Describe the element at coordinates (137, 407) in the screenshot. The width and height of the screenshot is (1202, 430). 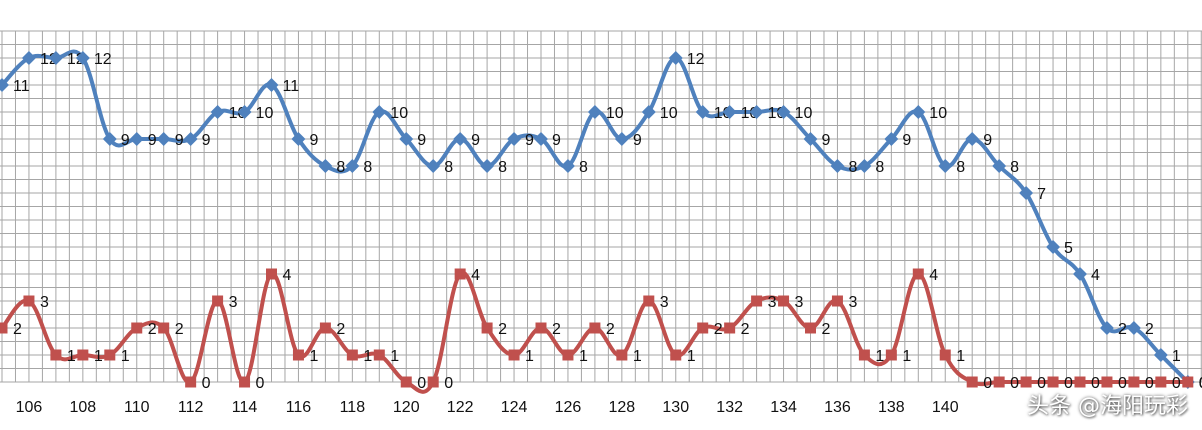
I see `x-tick-label: 110` at that location.